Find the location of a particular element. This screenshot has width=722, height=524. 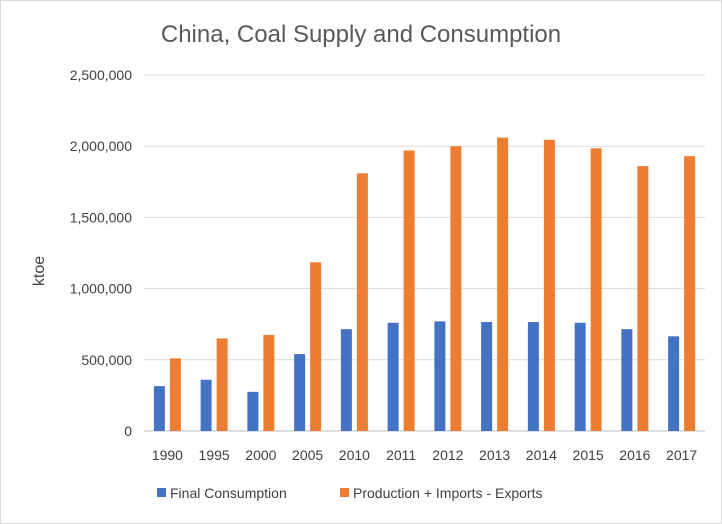

x-tick-label: 2012 is located at coordinates (447, 455).